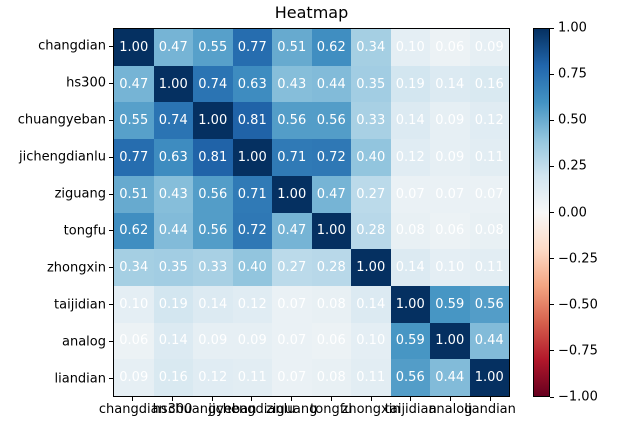 The height and width of the screenshot is (429, 619). I want to click on cell-value: 0.09, so click(450, 157).